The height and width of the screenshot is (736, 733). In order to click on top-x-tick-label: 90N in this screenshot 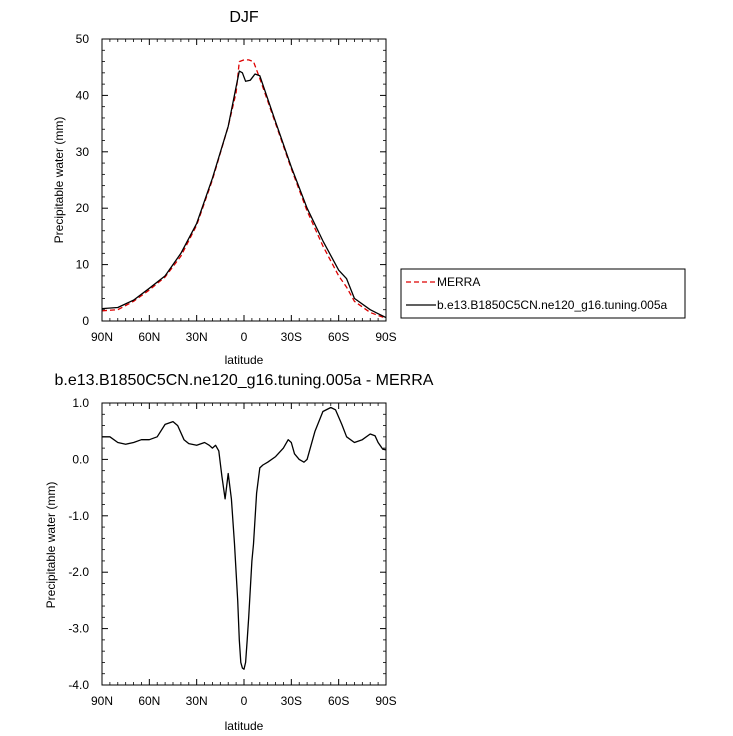, I will do `click(102, 337)`.